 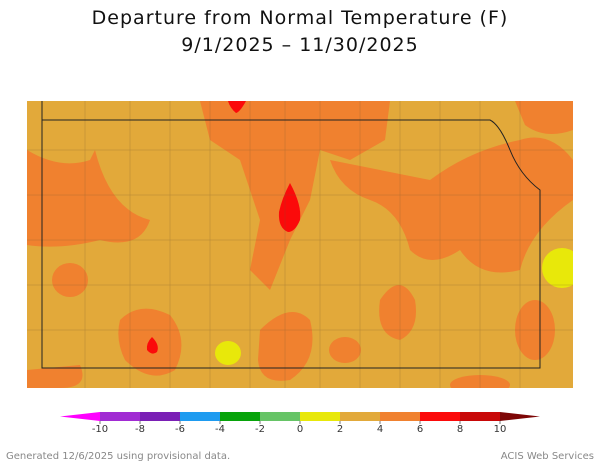 What do you see at coordinates (500, 429) in the screenshot?
I see `legend-tick-label: 10` at bounding box center [500, 429].